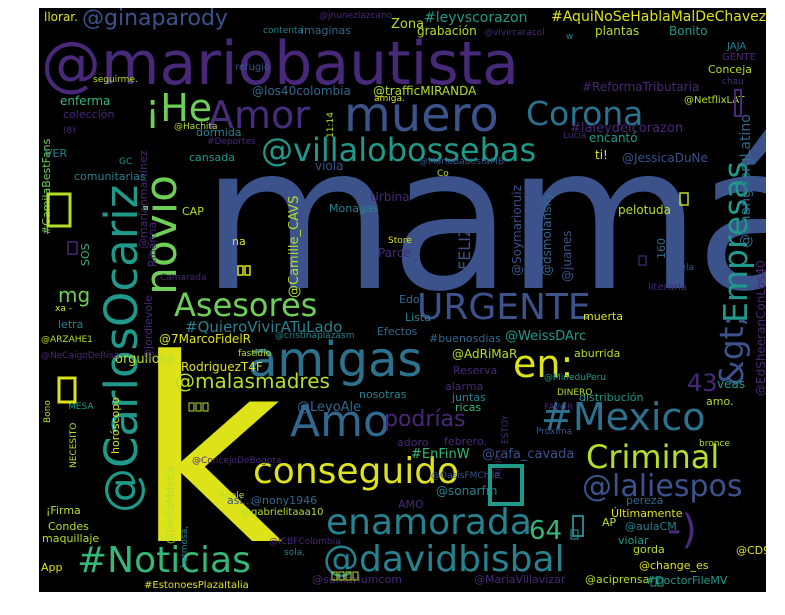  I want to click on word: comunitarias, so click(110, 176).